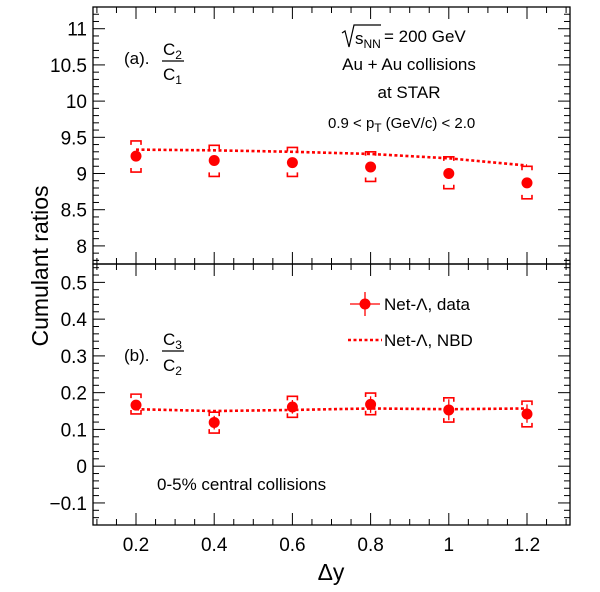 The height and width of the screenshot is (592, 600). Describe the element at coordinates (74, 283) in the screenshot. I see `y-tick-label: 0.5` at that location.